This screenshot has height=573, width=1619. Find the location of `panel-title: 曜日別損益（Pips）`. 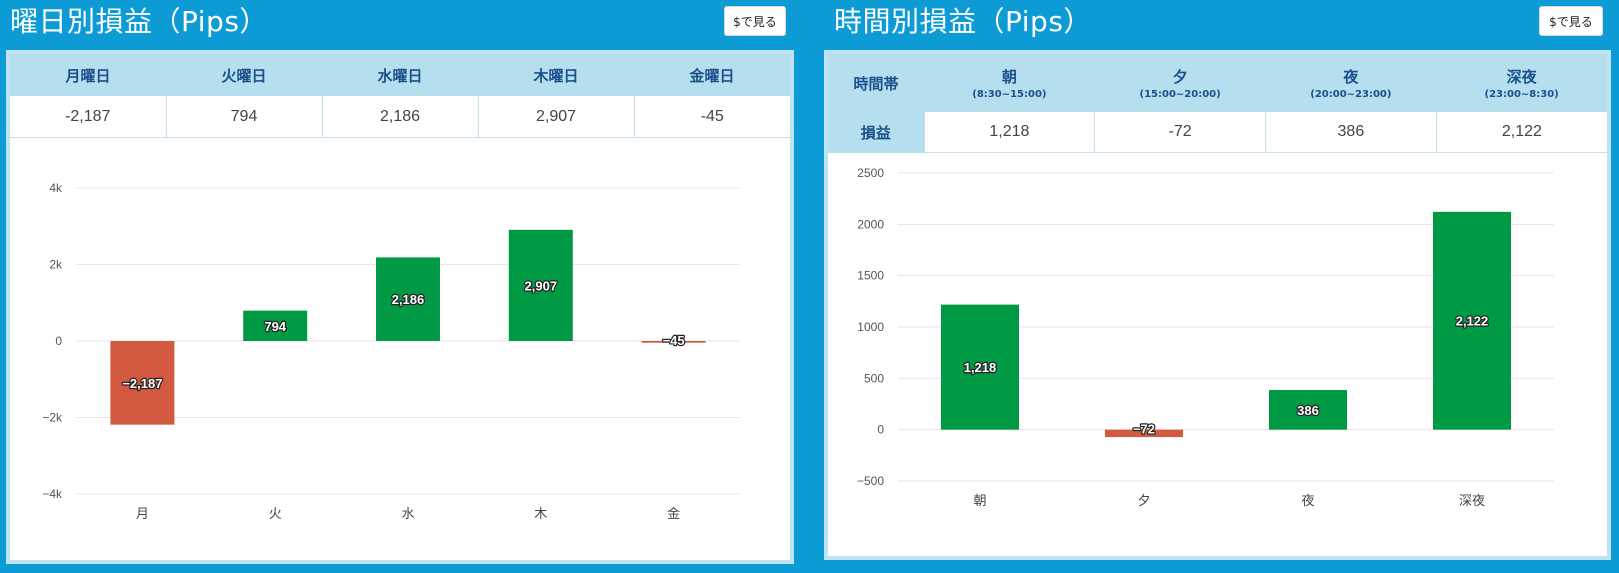

panel-title: 曜日別損益（Pips） is located at coordinates (139, 21).